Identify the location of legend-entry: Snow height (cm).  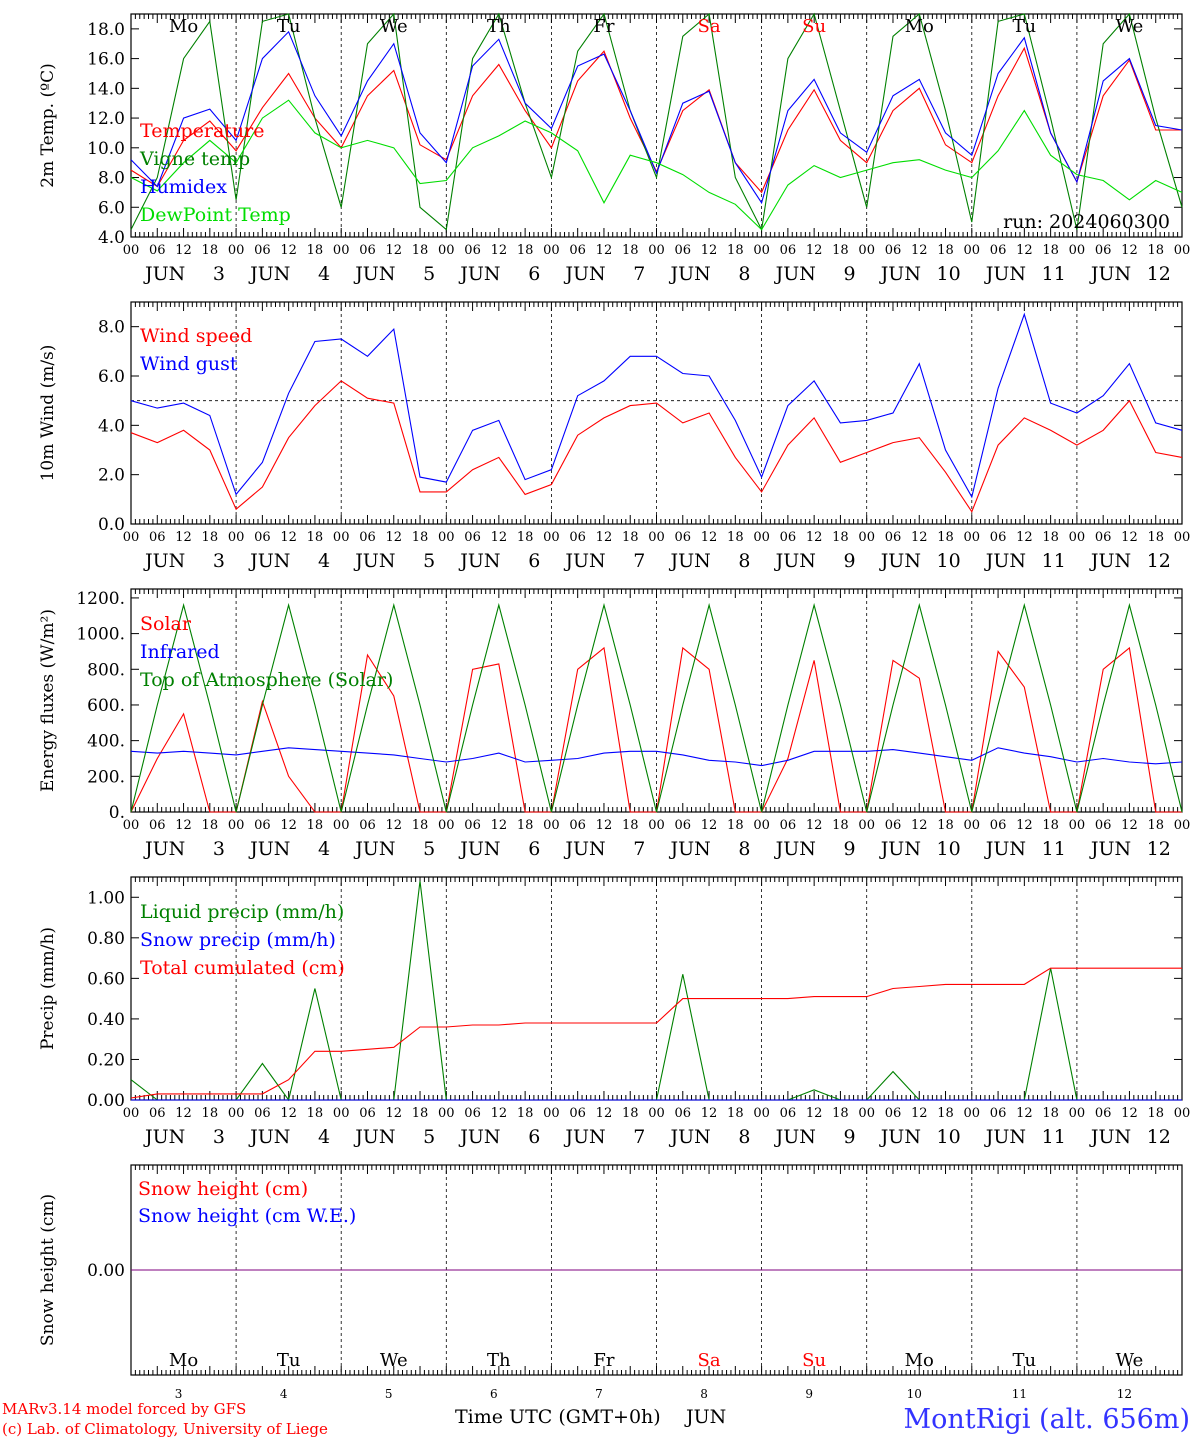
(223, 1189).